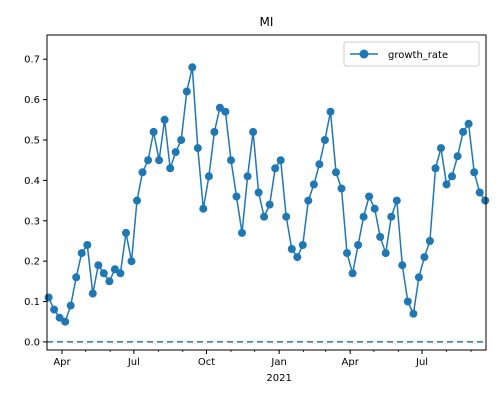 The height and width of the screenshot is (400, 500). I want to click on legend-label: growth_rate, so click(418, 55).